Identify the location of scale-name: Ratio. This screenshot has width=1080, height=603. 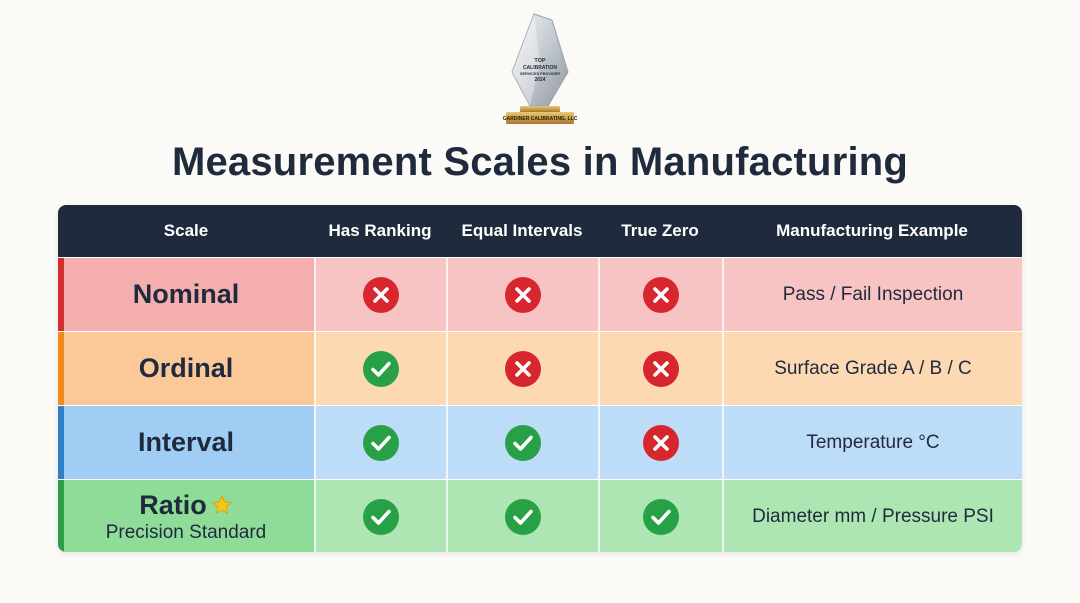
(173, 504).